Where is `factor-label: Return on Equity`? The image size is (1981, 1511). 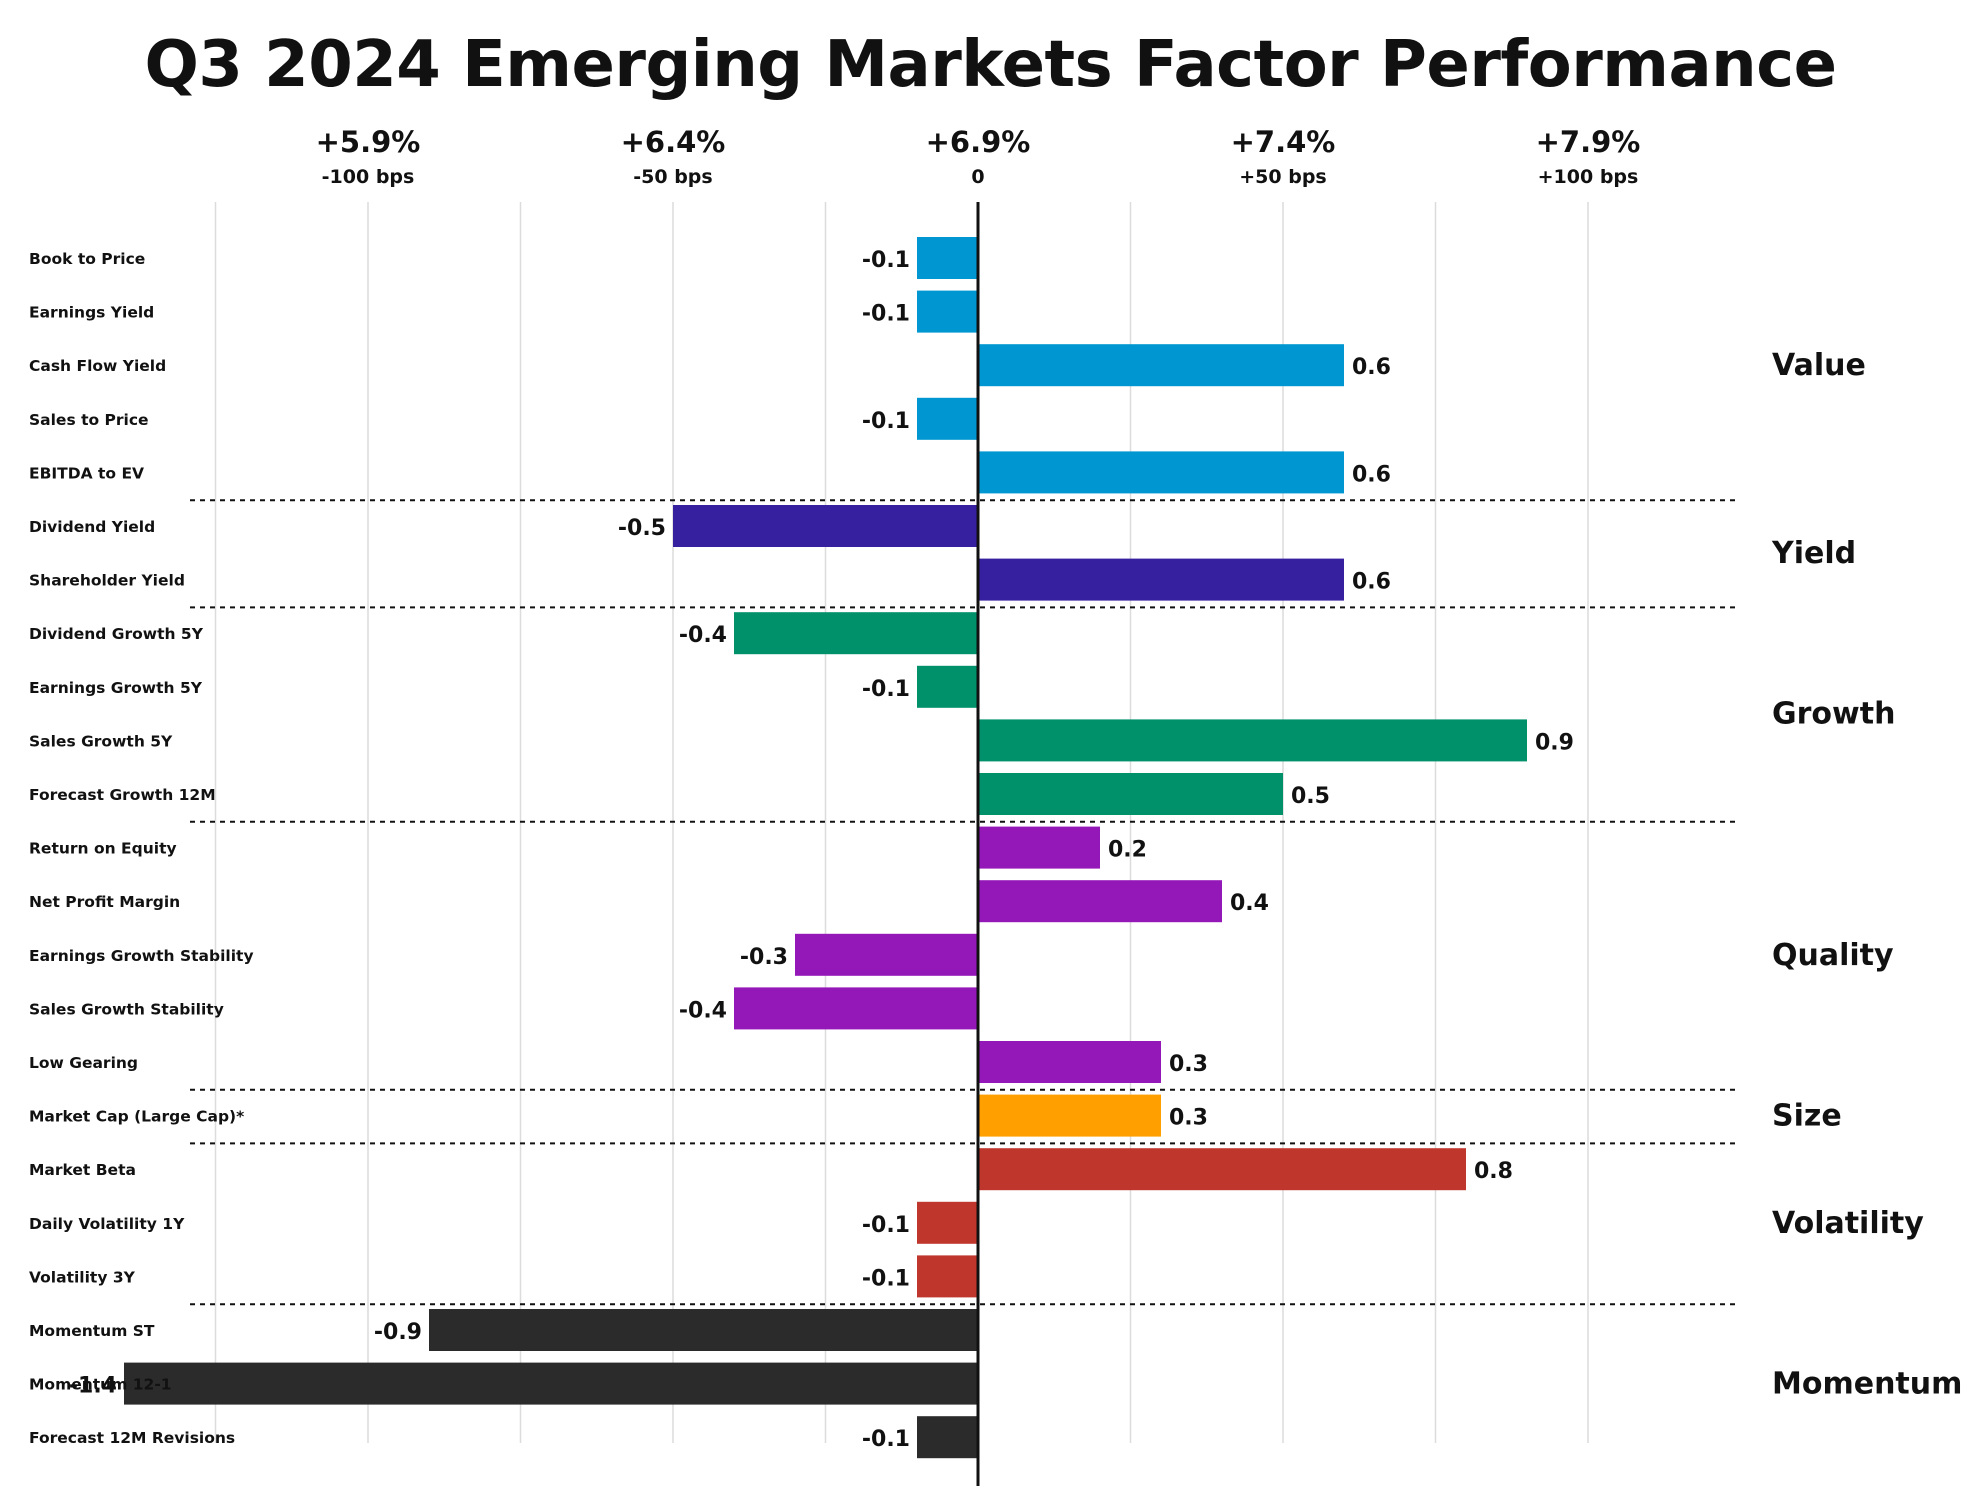
factor-label: Return on Equity is located at coordinates (103, 849).